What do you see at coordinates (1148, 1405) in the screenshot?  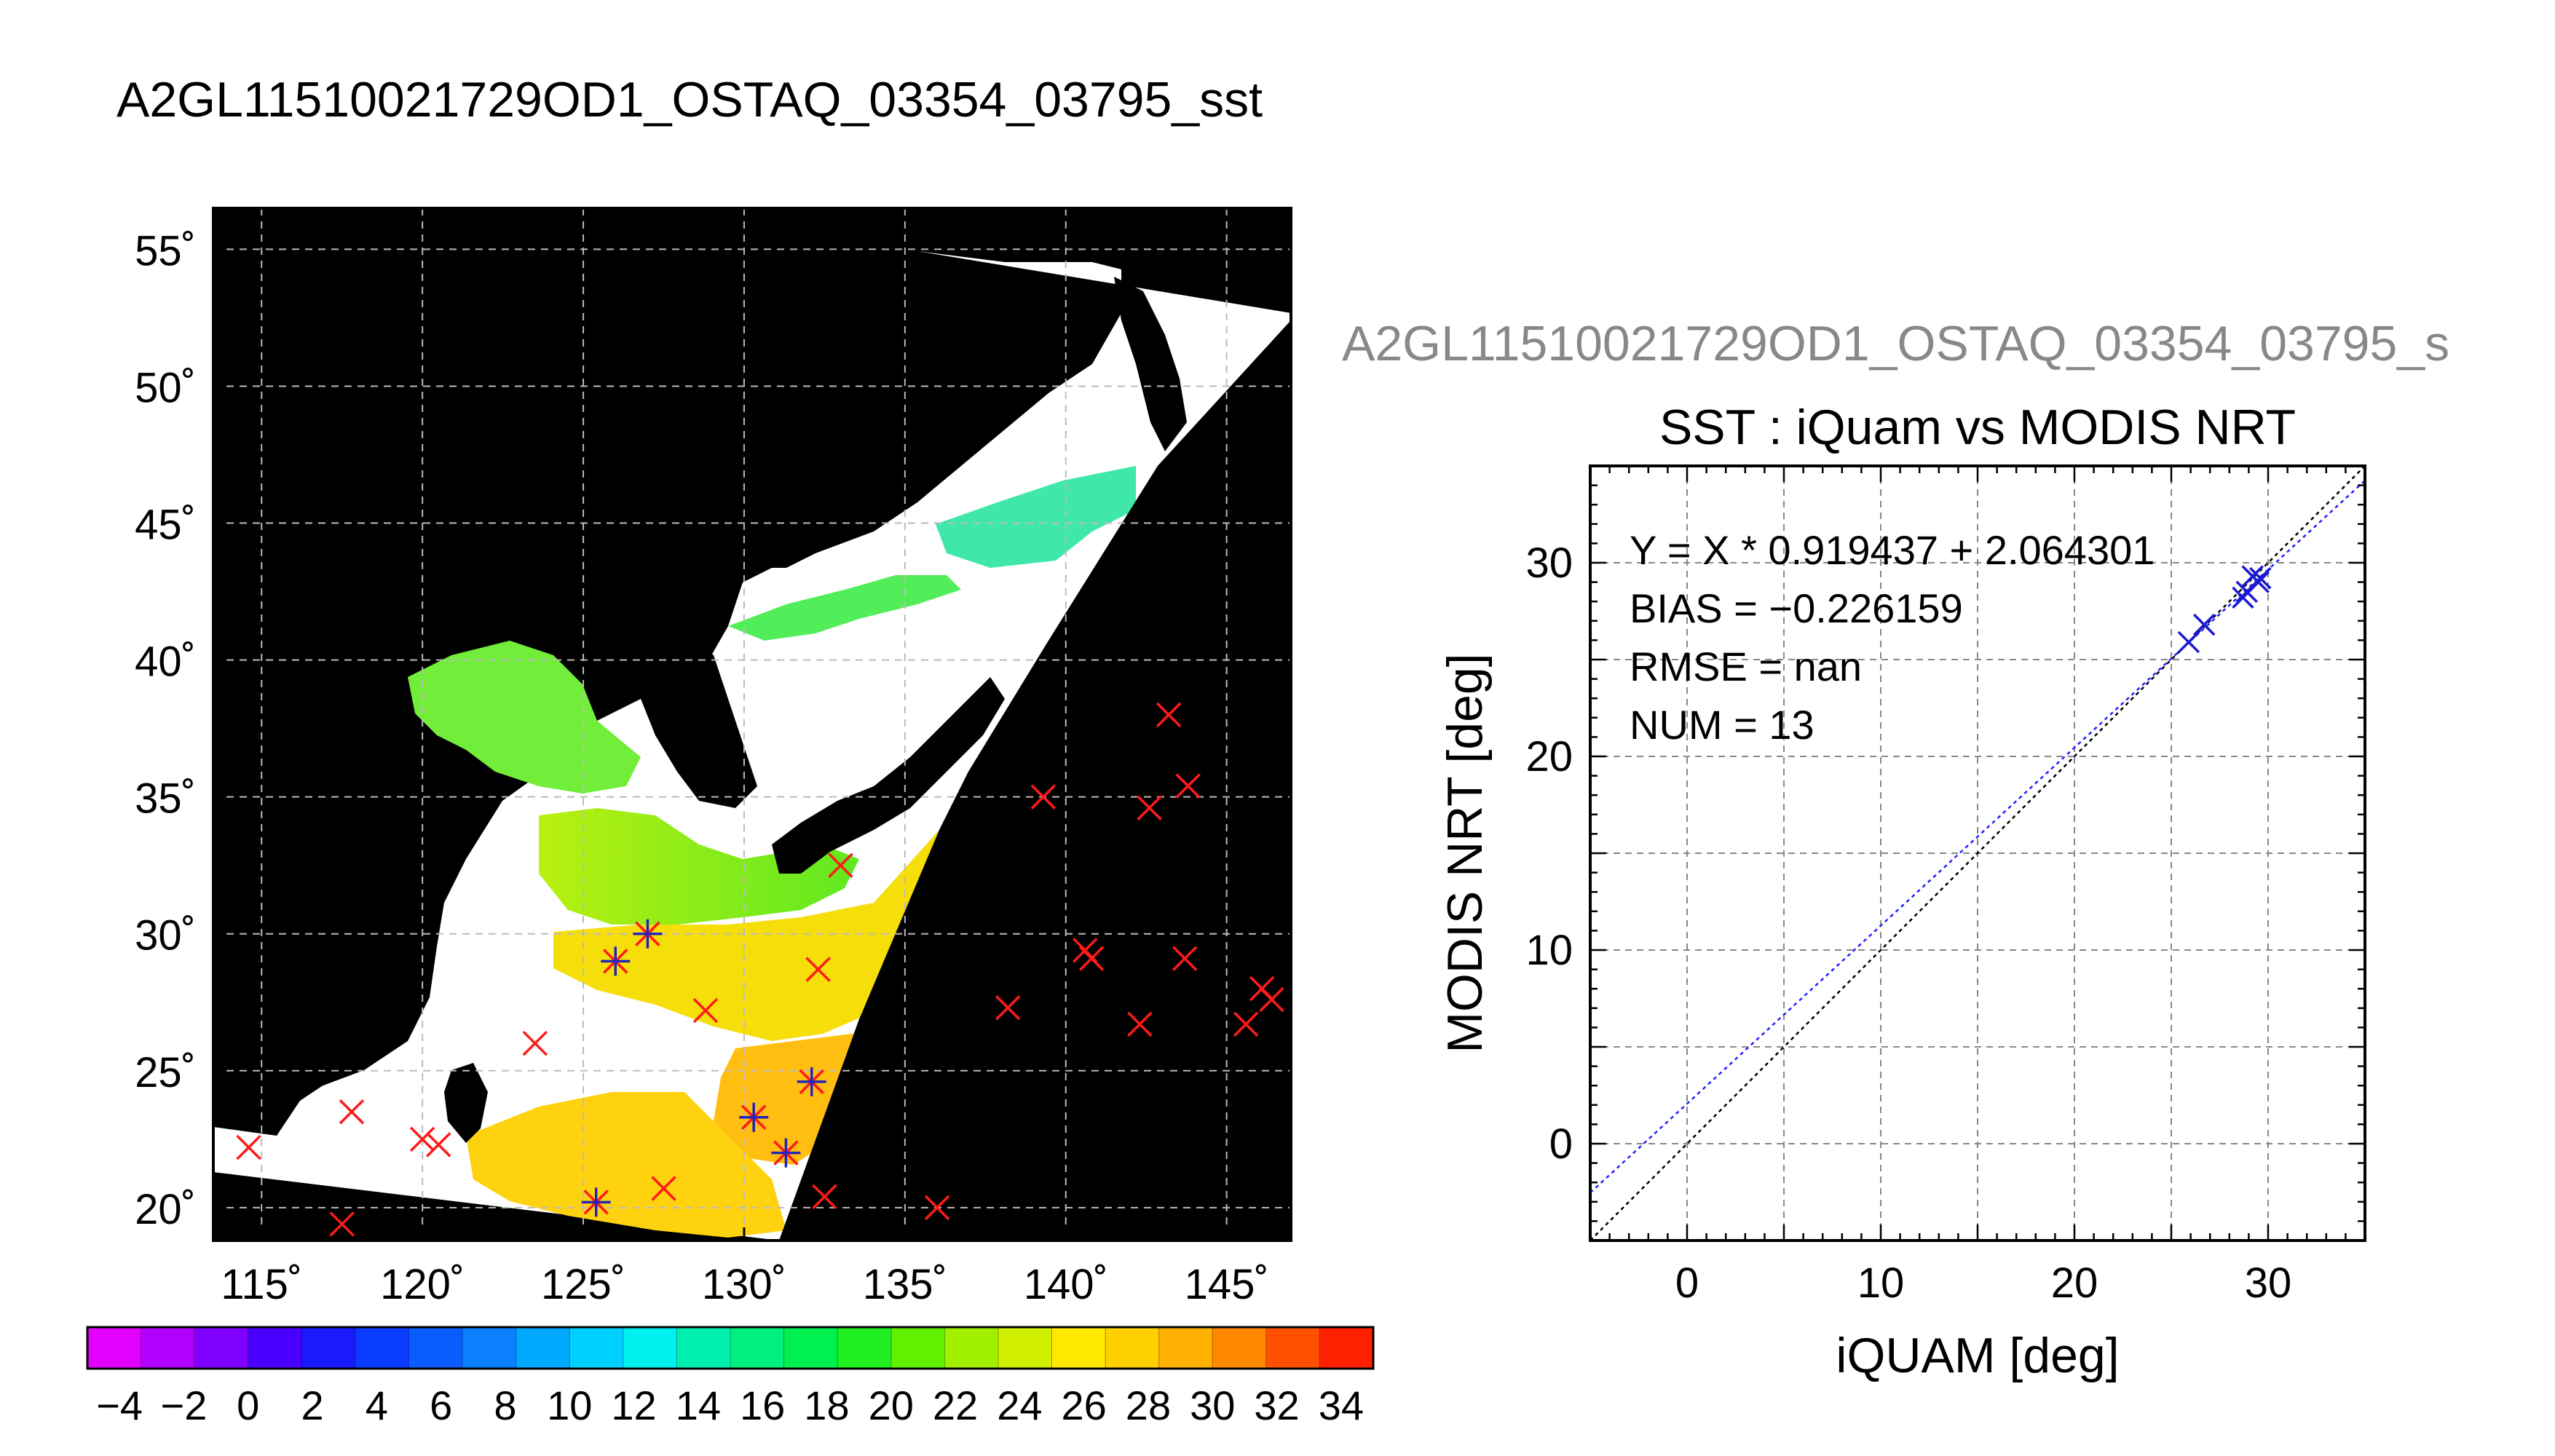 I see `colorbar-tick-label: 28` at bounding box center [1148, 1405].